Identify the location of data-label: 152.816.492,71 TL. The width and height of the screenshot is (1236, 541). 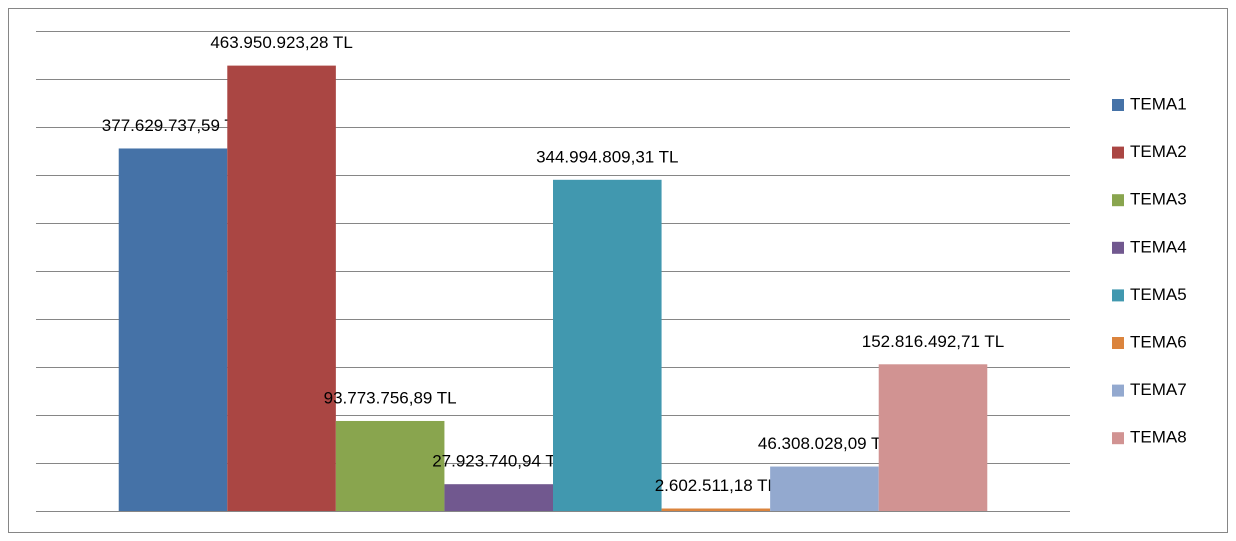
(933, 341).